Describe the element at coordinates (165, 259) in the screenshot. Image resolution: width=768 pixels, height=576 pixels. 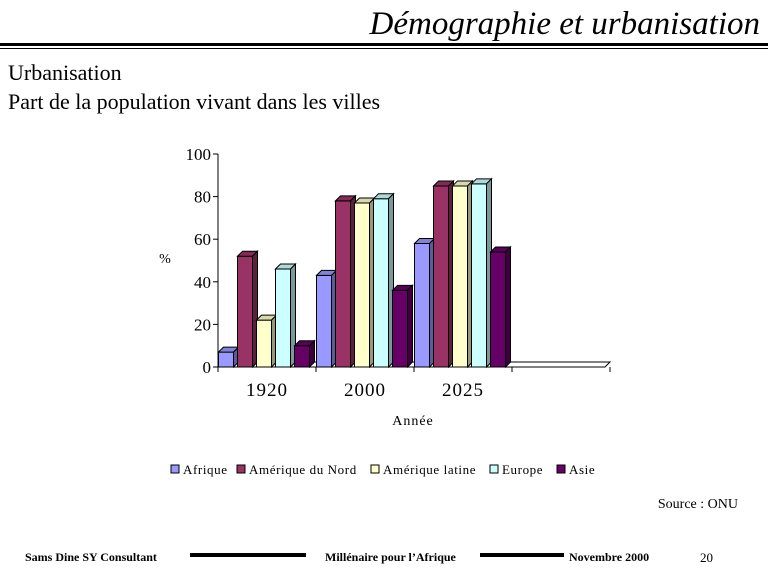
I see `y-axis-title: %` at that location.